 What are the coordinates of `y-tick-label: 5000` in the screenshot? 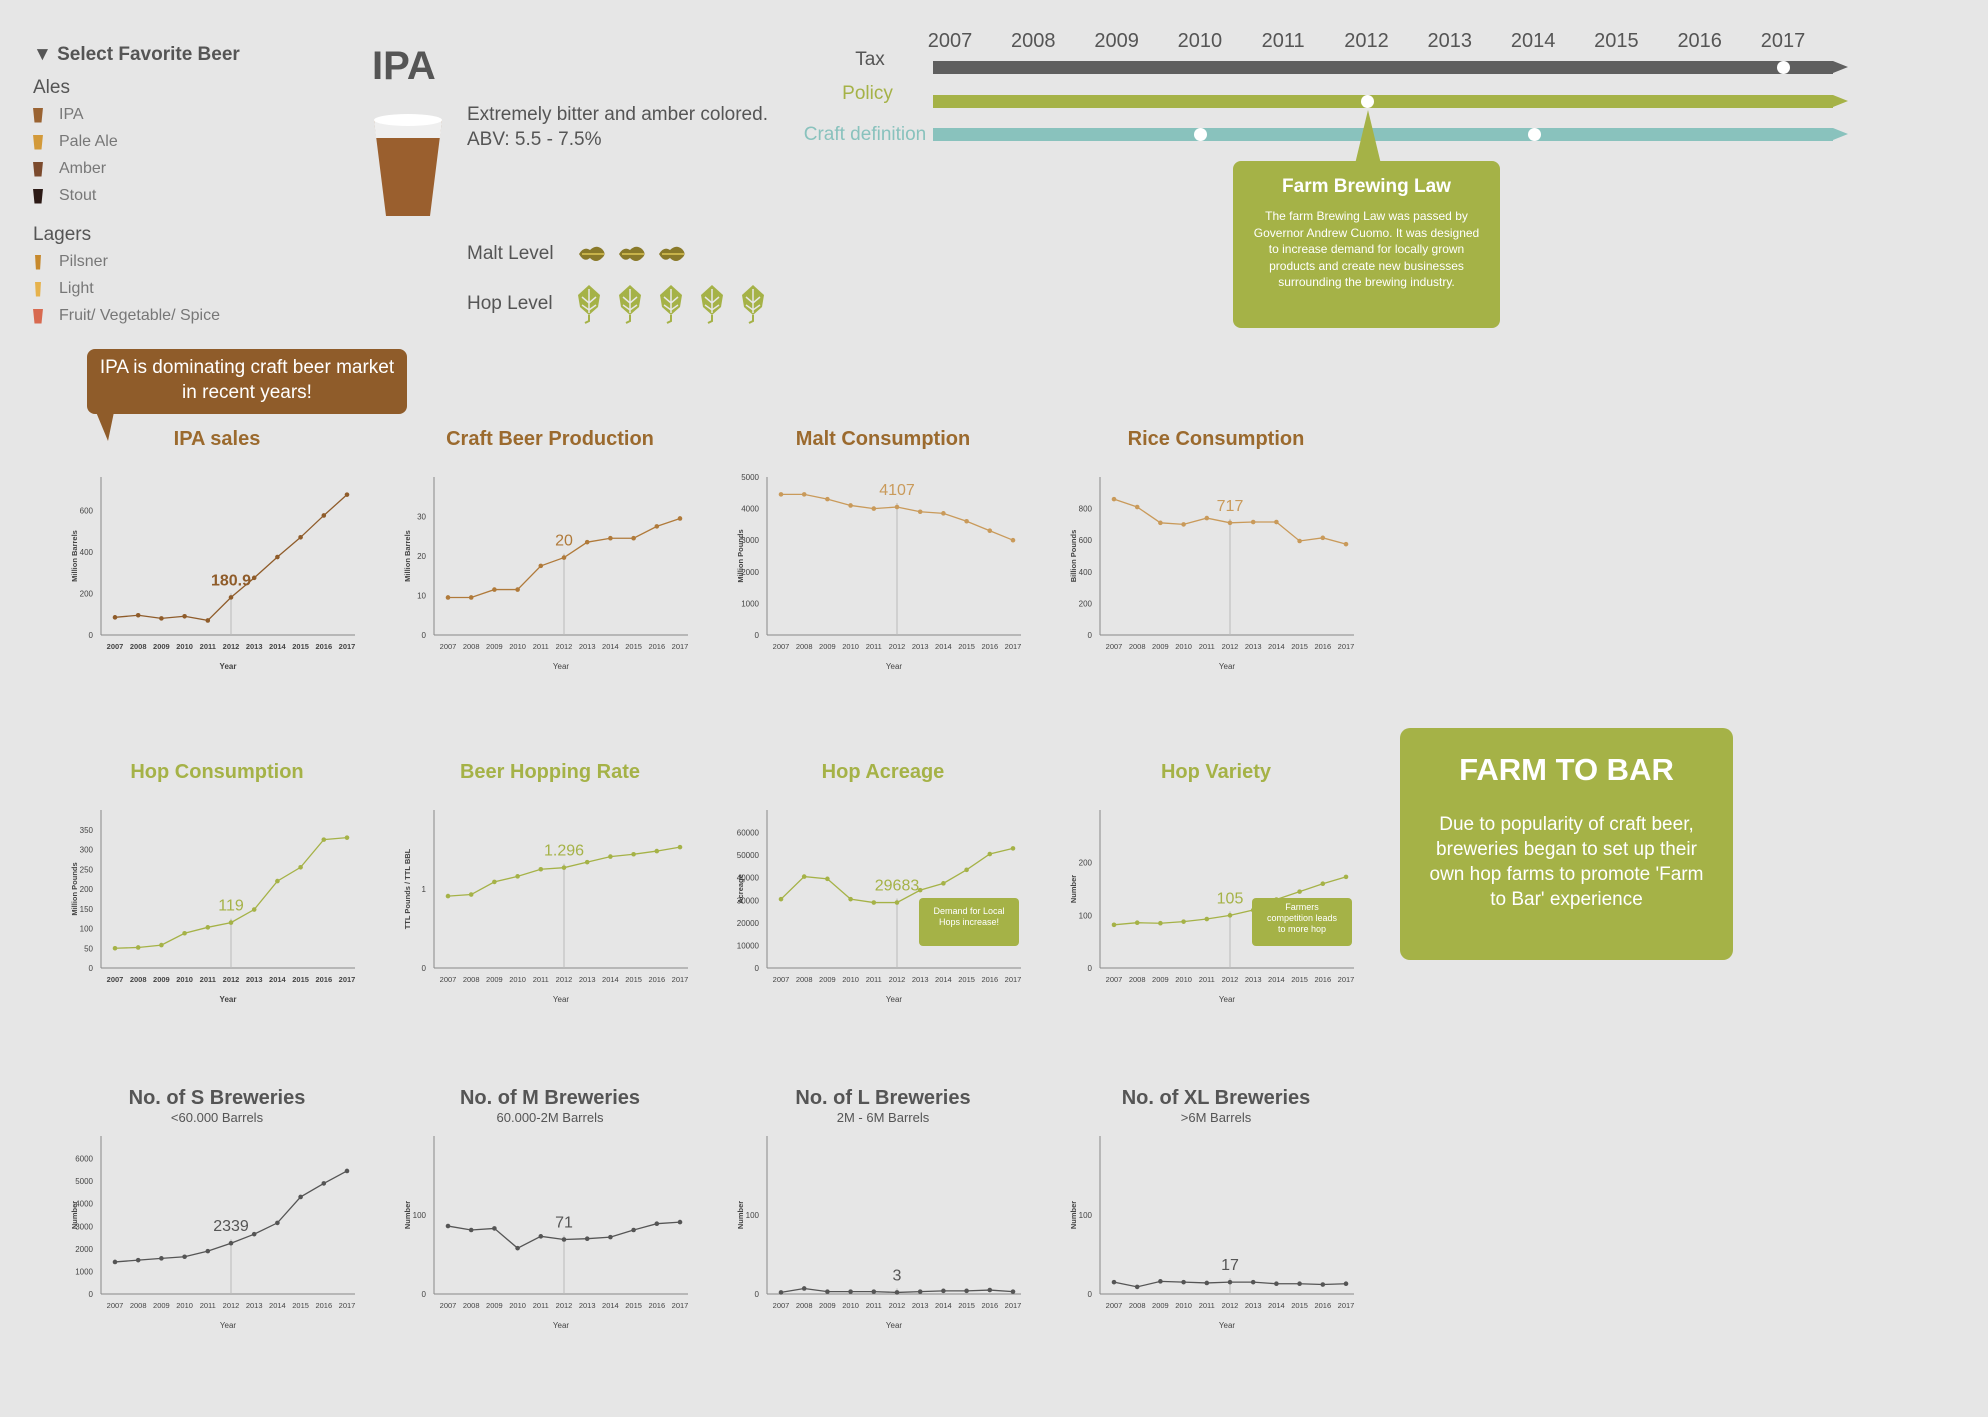 It's located at (84, 1181).